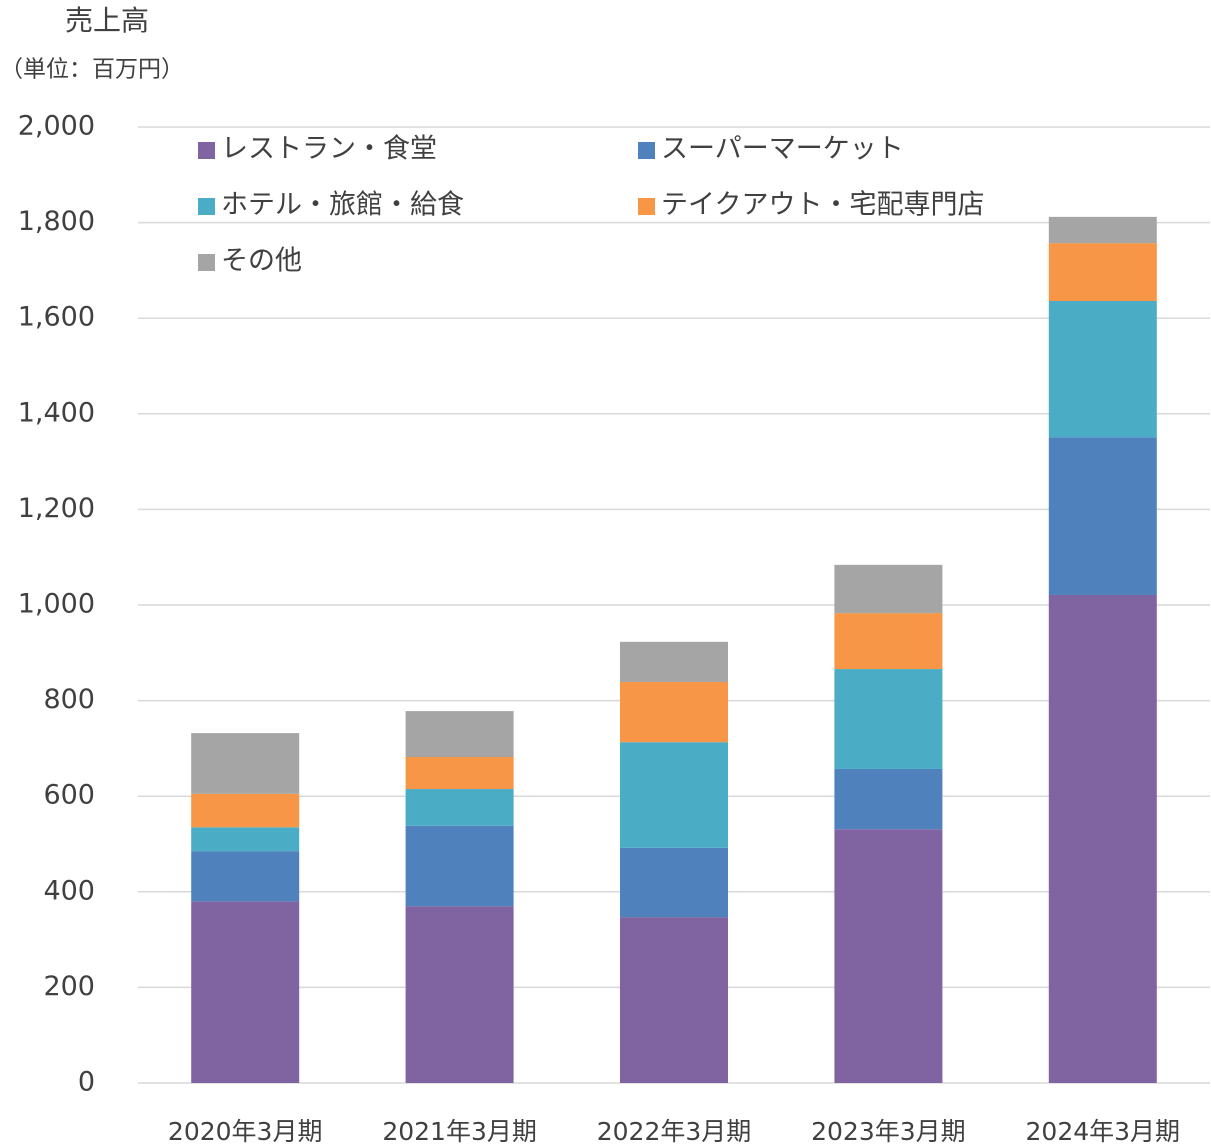  I want to click on x-tick-label: 2022年3月期, so click(674, 1131).